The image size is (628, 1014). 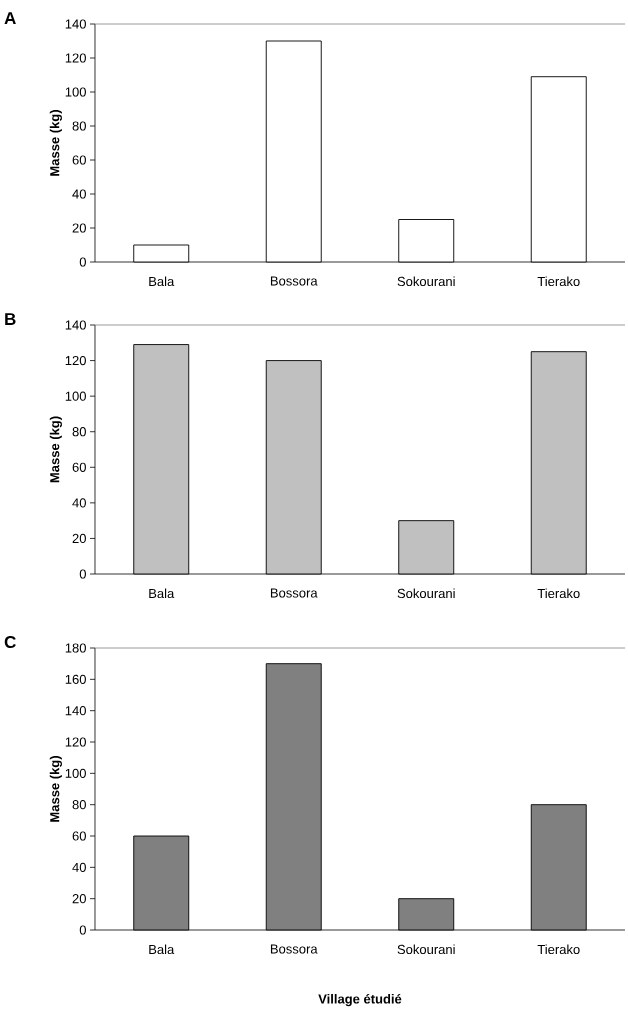 What do you see at coordinates (75, 648) in the screenshot?
I see `y-tick-label: 180` at bounding box center [75, 648].